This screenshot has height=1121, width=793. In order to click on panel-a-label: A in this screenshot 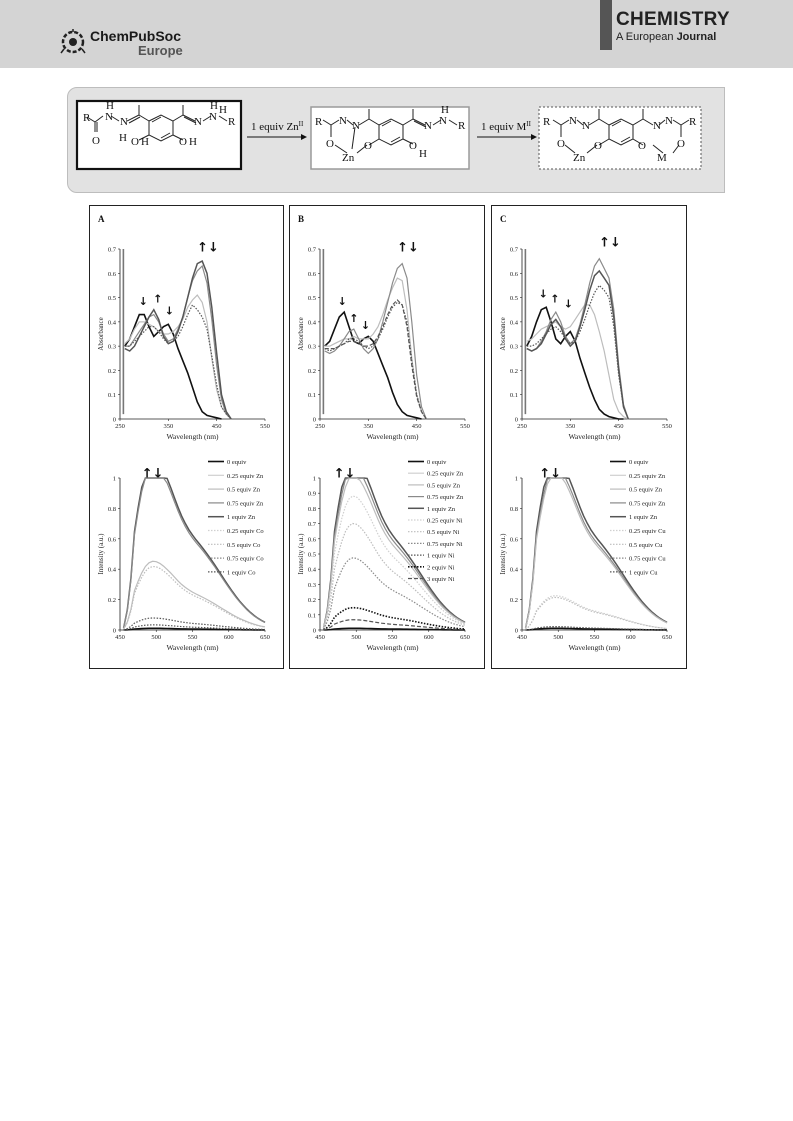, I will do `click(101, 219)`.